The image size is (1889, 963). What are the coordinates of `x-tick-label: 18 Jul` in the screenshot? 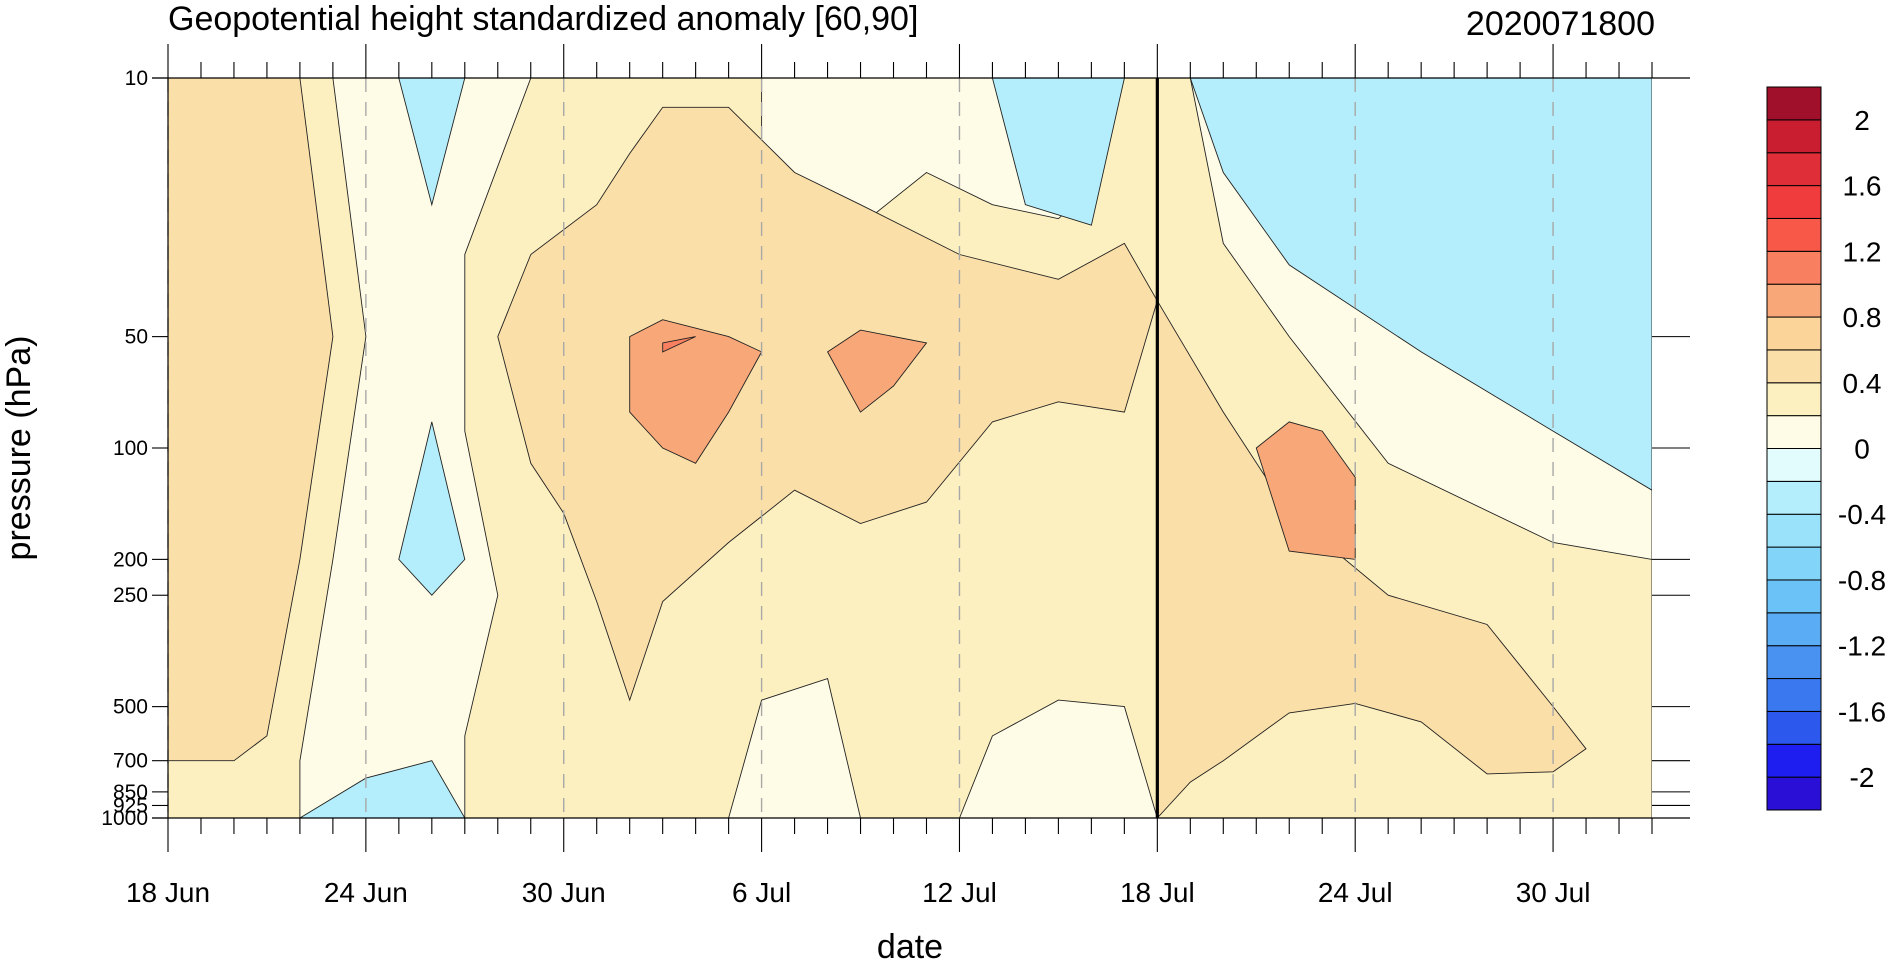 It's located at (1157, 892).